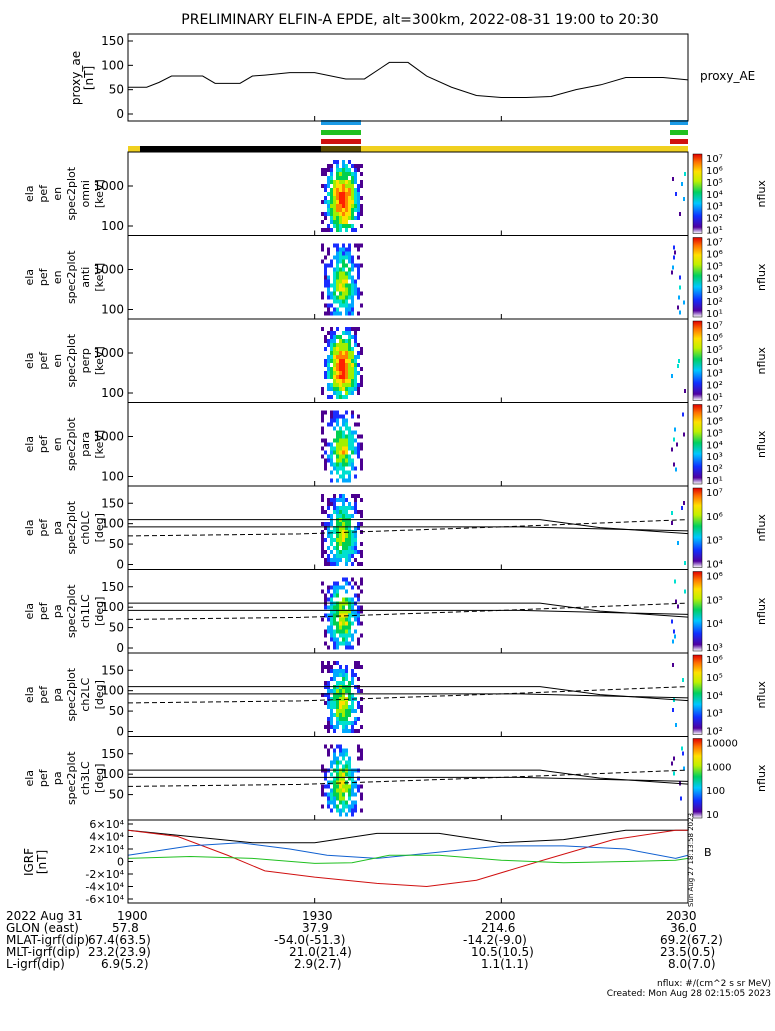  I want to click on colorbar-tick: 10⁶, so click(714, 577).